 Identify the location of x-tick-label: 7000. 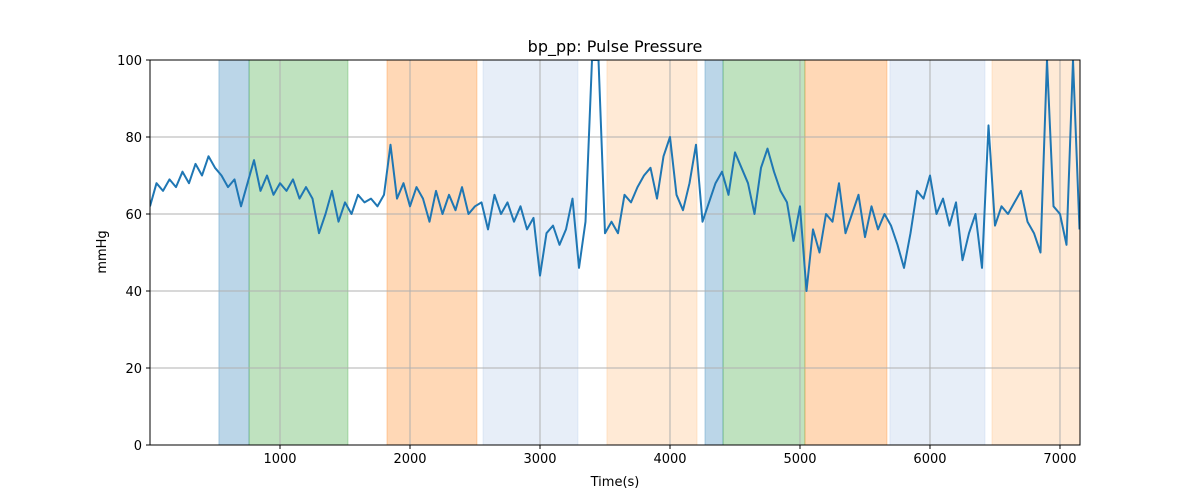
(1059, 459).